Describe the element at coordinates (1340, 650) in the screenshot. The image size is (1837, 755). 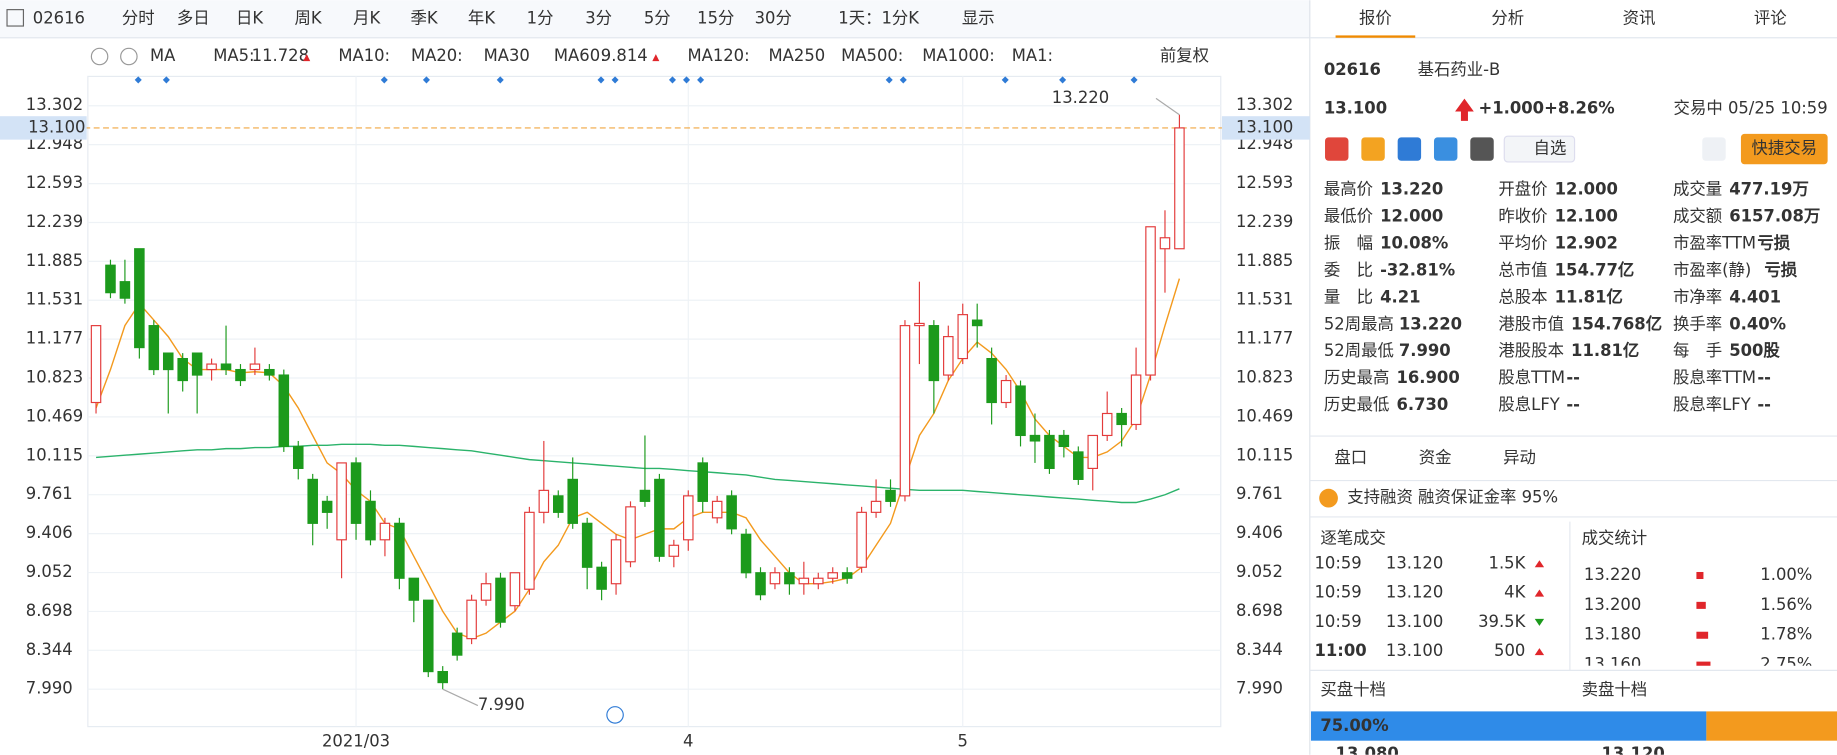
I see `trade-time: 11:00` at that location.